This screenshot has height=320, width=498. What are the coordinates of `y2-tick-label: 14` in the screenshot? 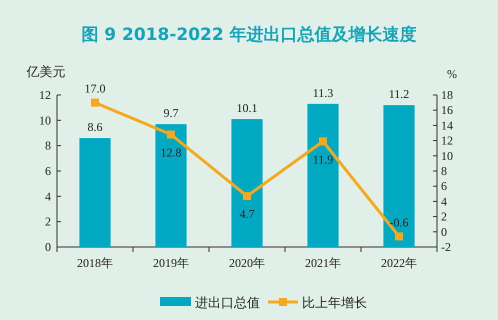 It's located at (447, 125).